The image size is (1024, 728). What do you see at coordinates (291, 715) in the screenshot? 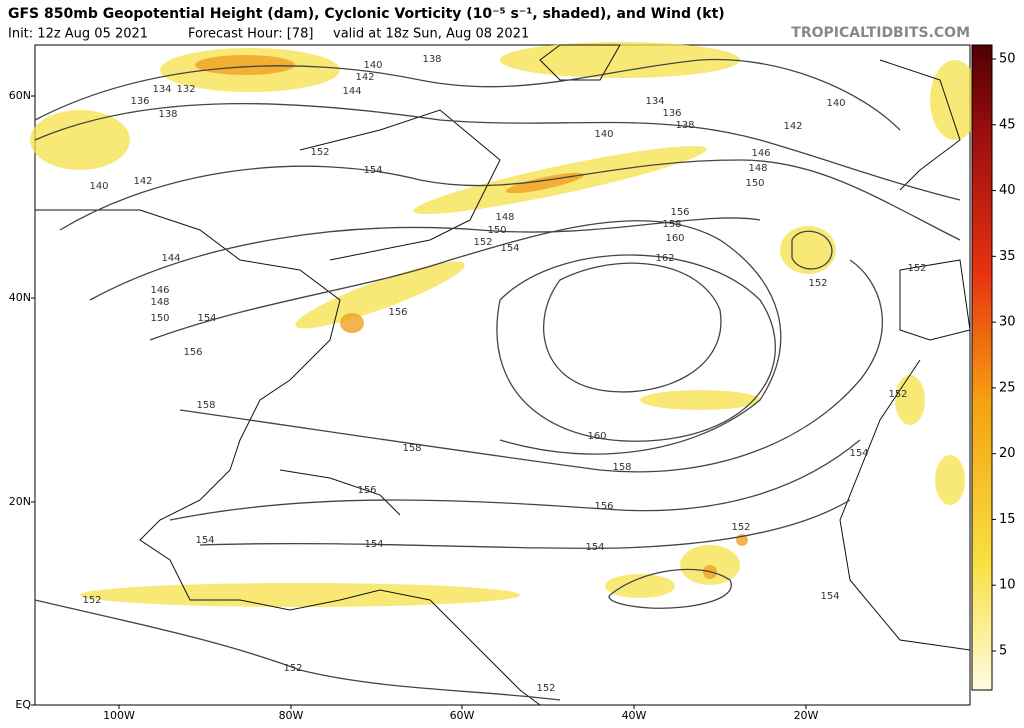
I see `longitude-label: 80W` at bounding box center [291, 715].